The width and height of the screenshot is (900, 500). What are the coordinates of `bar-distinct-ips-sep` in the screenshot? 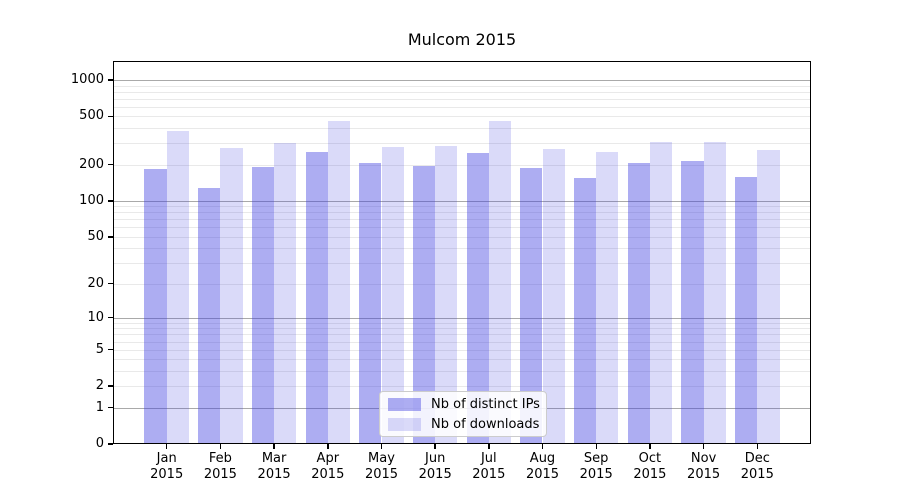 It's located at (585, 311).